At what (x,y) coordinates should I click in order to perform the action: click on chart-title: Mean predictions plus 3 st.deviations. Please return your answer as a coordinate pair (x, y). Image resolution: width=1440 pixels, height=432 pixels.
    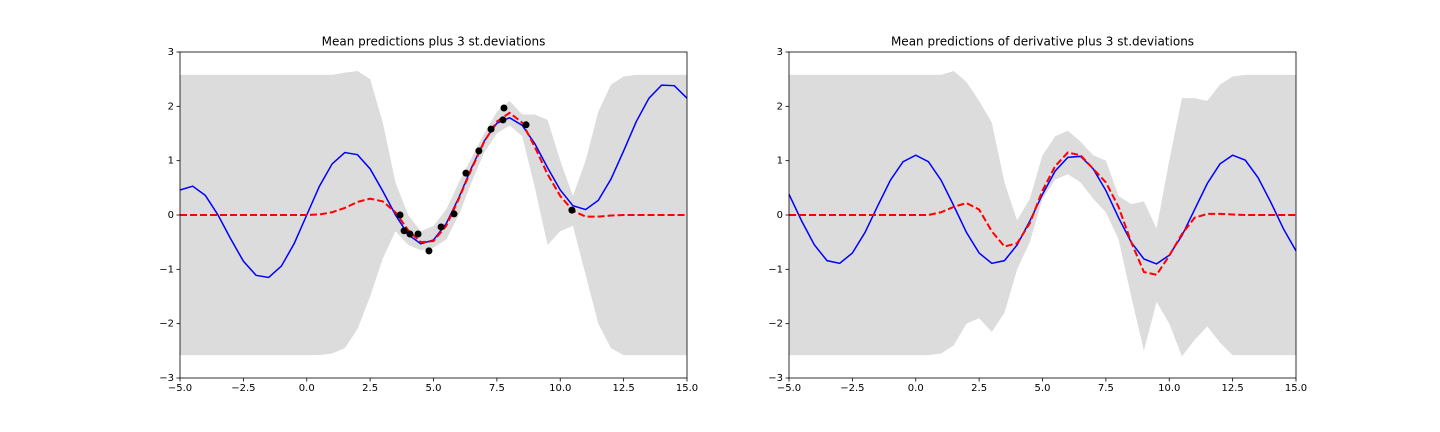
    Looking at the image, I should click on (434, 42).